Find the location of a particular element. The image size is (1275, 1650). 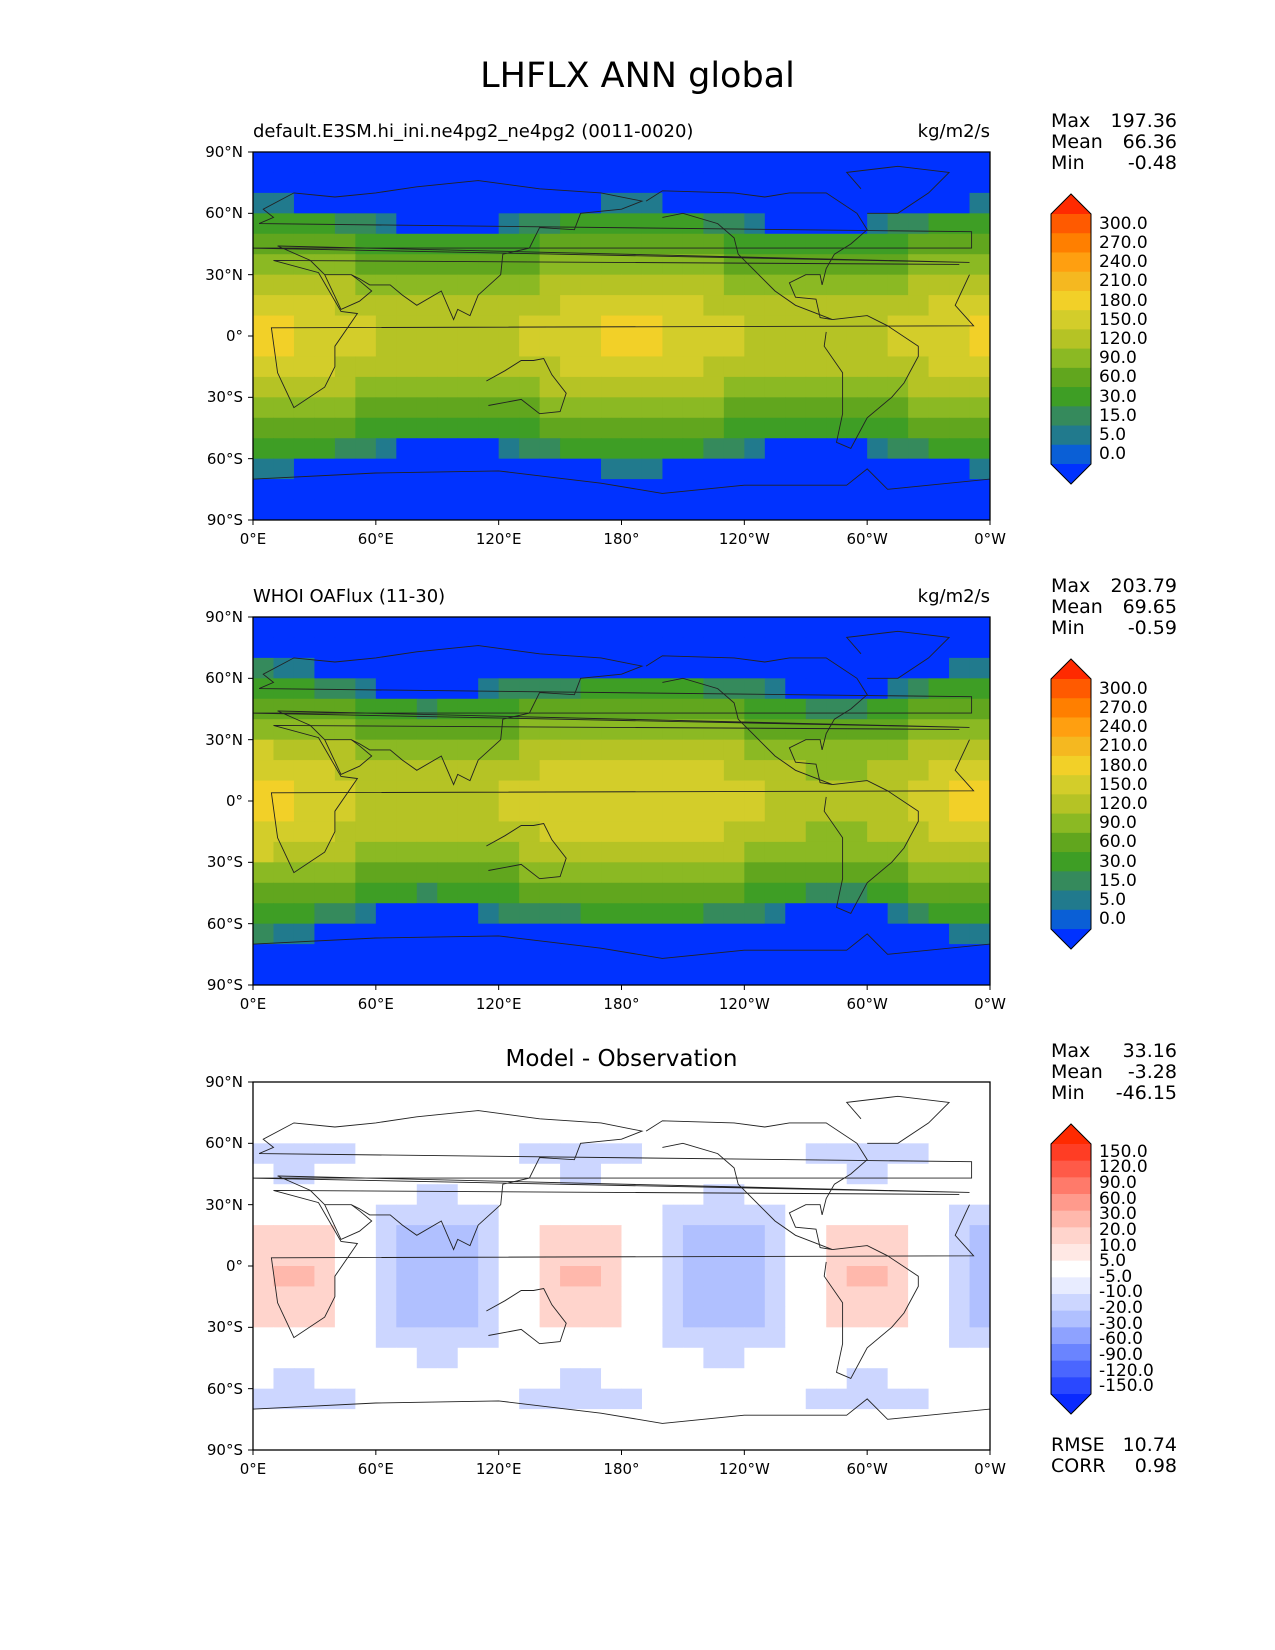

lat-tick-label: 90°N is located at coordinates (224, 1082).